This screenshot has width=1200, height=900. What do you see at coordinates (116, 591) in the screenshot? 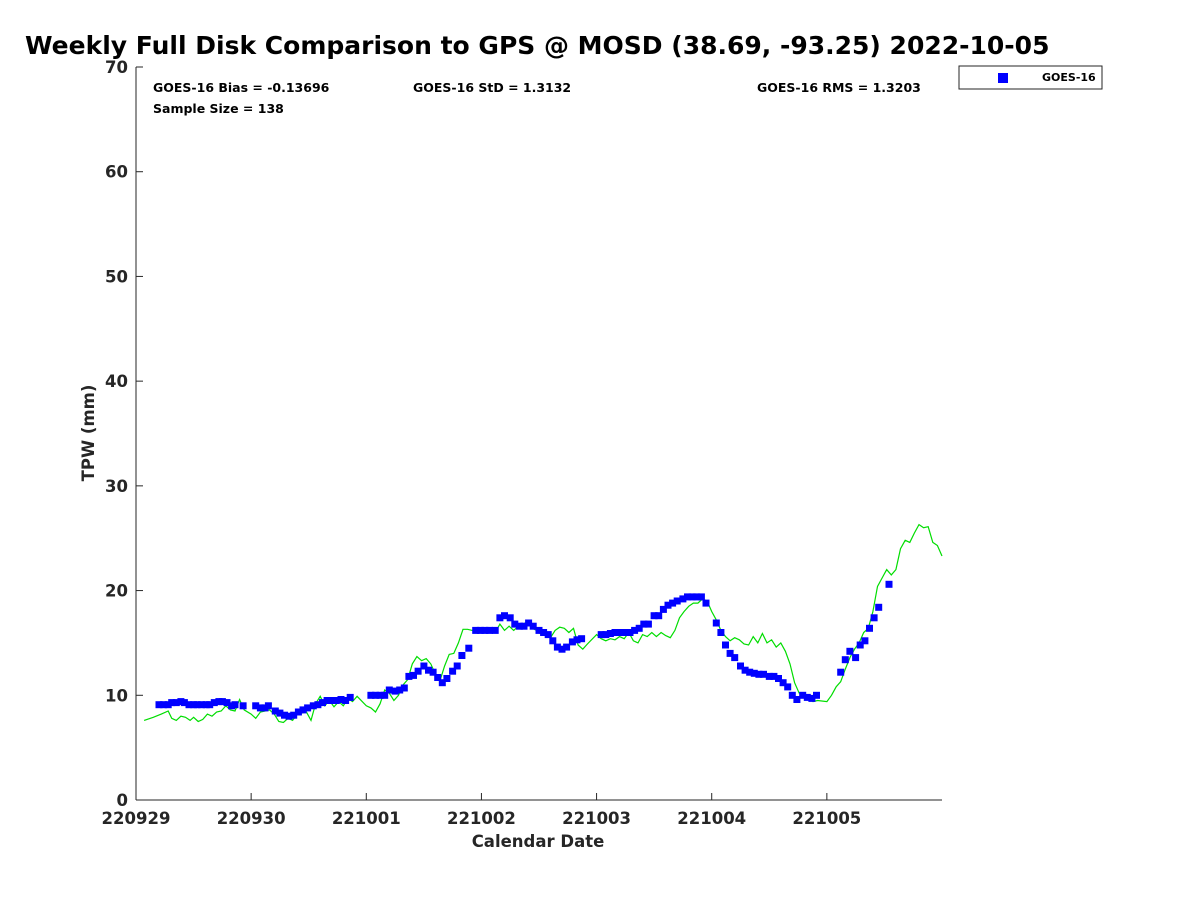
I see `y-tick-label: 20` at bounding box center [116, 591].